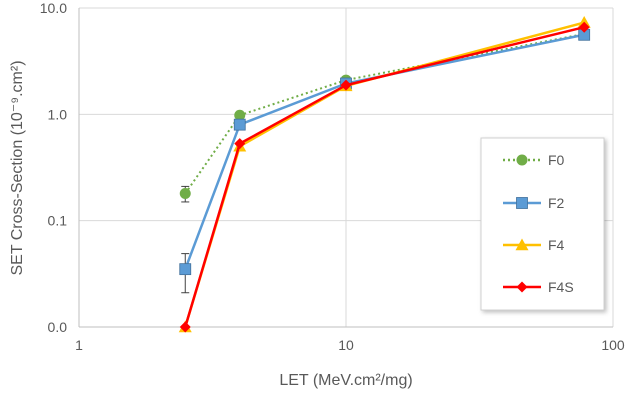 This screenshot has height=395, width=628. I want to click on legend-label: F2, so click(556, 203).